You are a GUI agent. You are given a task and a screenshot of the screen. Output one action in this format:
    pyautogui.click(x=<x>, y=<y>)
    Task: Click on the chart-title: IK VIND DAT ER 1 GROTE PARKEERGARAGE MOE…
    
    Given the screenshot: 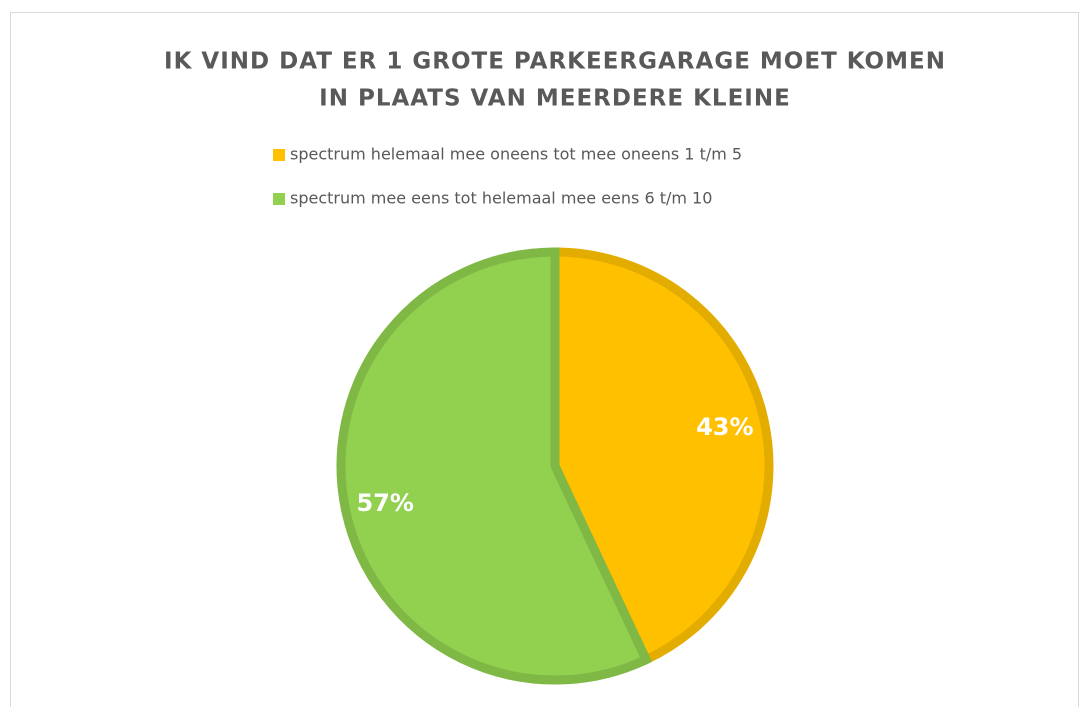 What is the action you would take?
    pyautogui.click(x=555, y=62)
    